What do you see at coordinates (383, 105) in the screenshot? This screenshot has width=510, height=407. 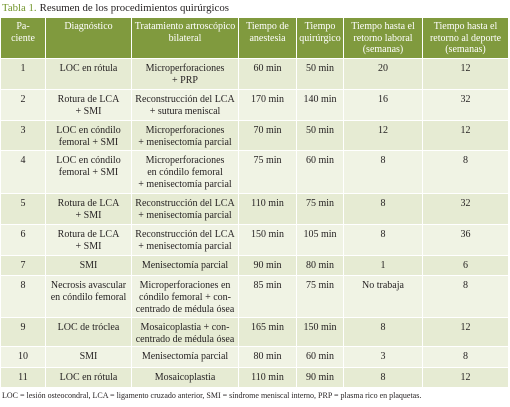 I see `cell-retorno-laboral: 16` at bounding box center [383, 105].